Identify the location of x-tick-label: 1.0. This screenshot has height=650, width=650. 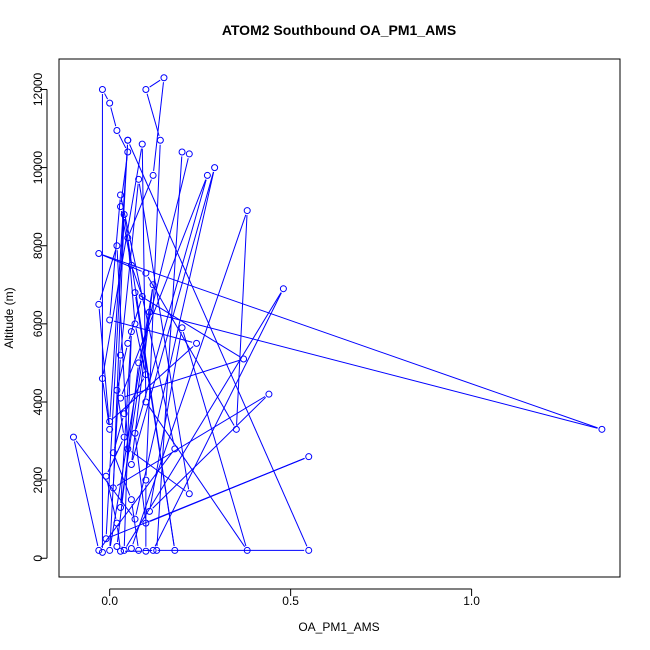
(471, 601).